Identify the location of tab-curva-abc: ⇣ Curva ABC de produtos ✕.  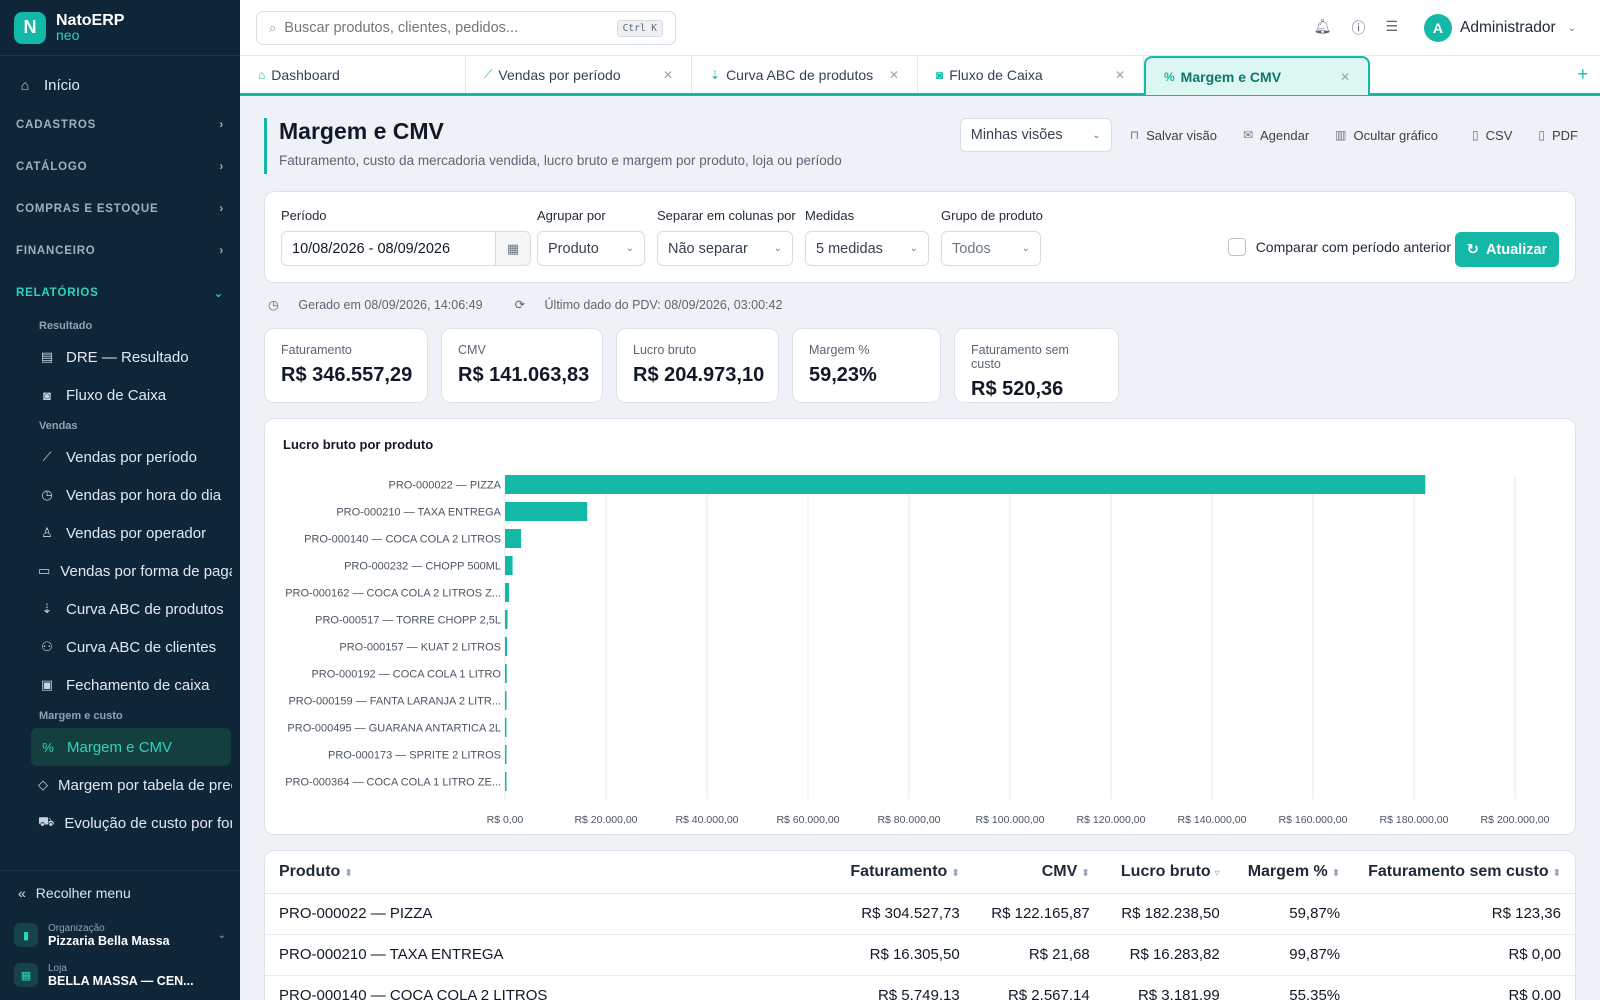
(805, 74).